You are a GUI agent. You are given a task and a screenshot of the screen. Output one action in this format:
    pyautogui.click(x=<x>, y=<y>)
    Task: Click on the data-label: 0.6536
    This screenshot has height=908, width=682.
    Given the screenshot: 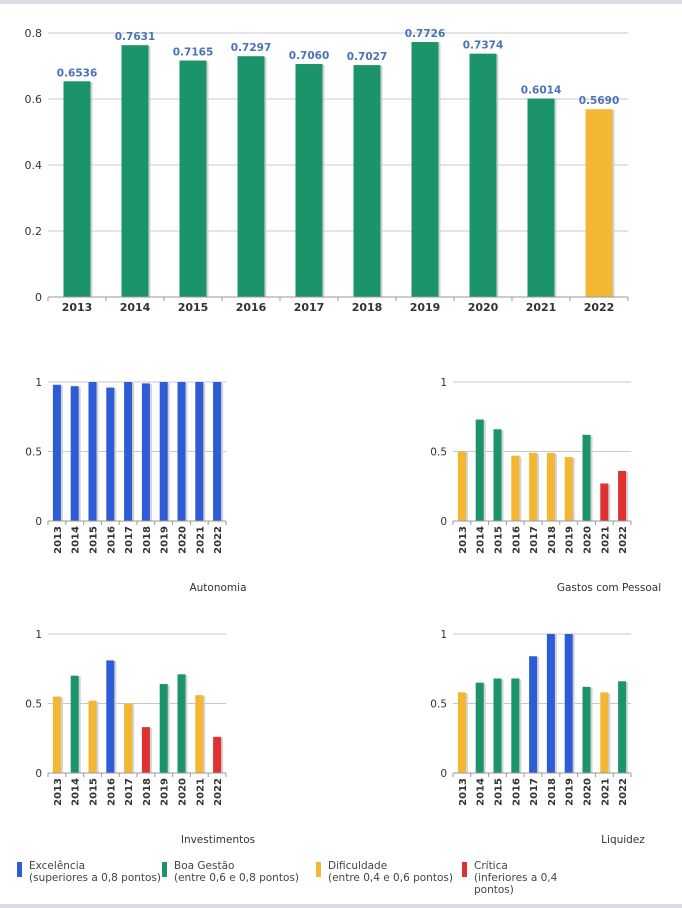 What is the action you would take?
    pyautogui.click(x=77, y=73)
    